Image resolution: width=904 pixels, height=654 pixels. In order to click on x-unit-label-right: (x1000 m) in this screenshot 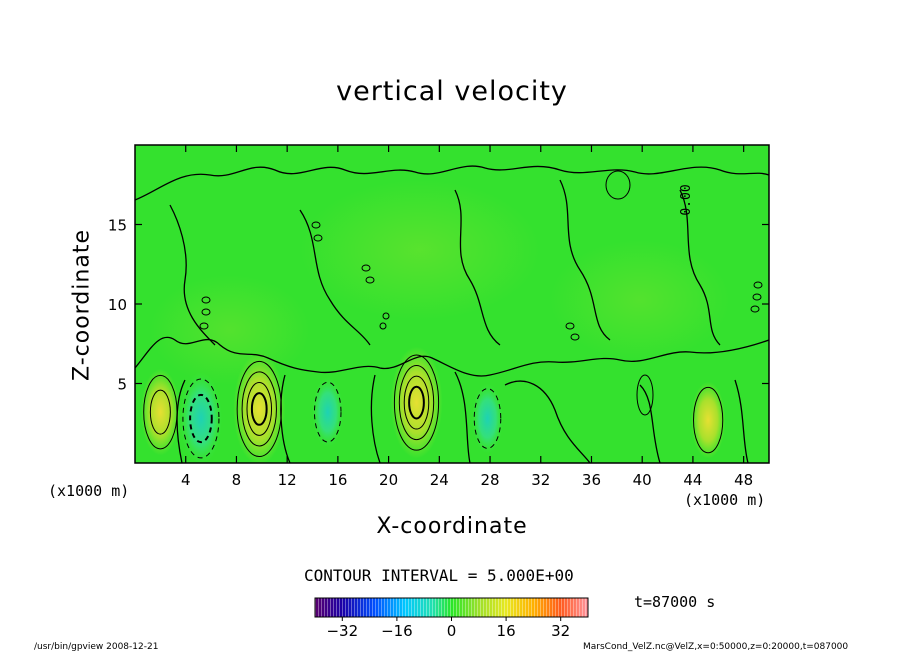, I will do `click(725, 500)`.